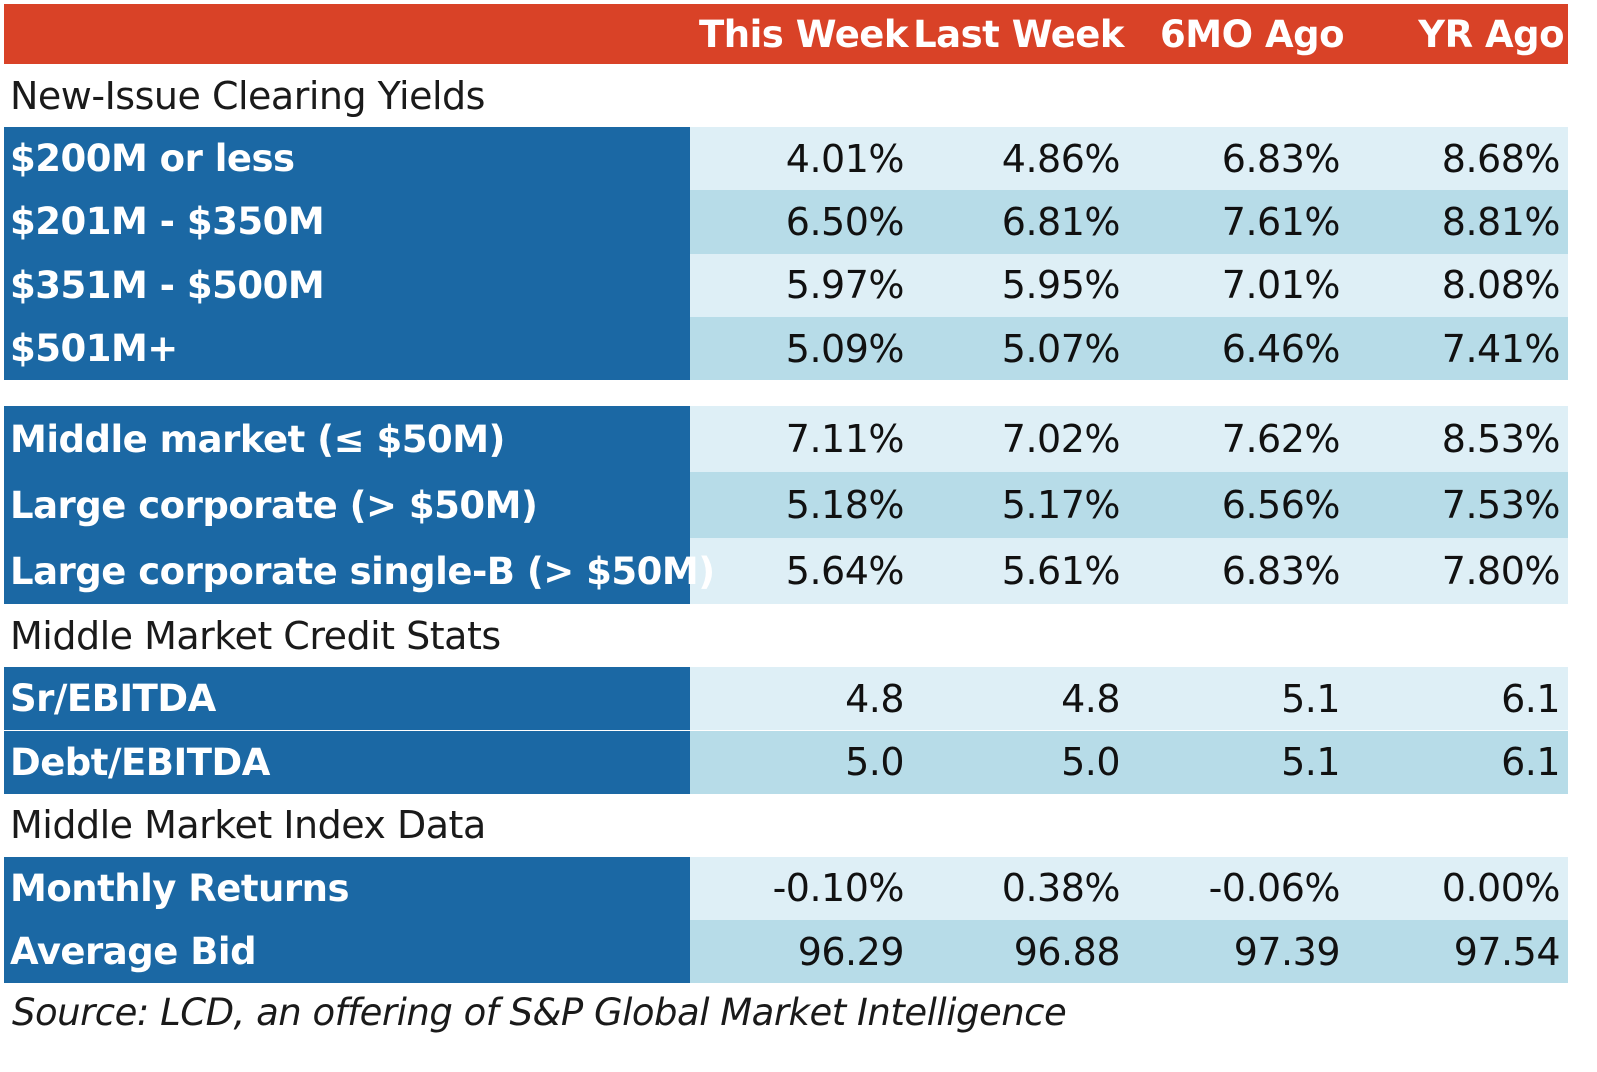  What do you see at coordinates (347, 762) in the screenshot?
I see `row-label: Debt/EBITDA` at bounding box center [347, 762].